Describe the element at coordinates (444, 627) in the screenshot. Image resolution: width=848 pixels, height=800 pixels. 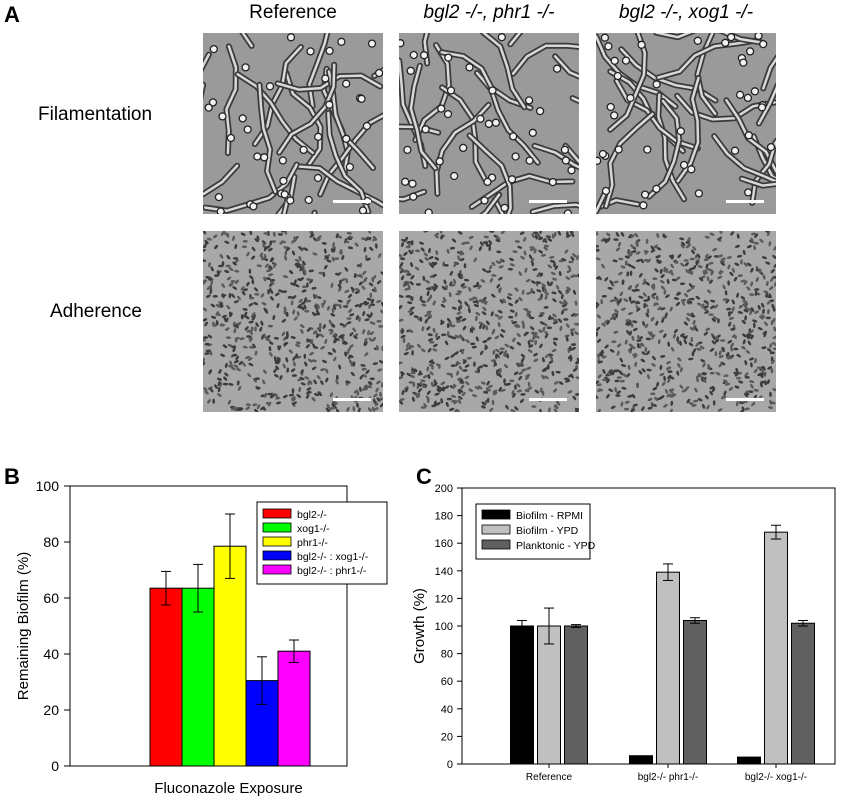
I see `y-tick-label: 100` at that location.